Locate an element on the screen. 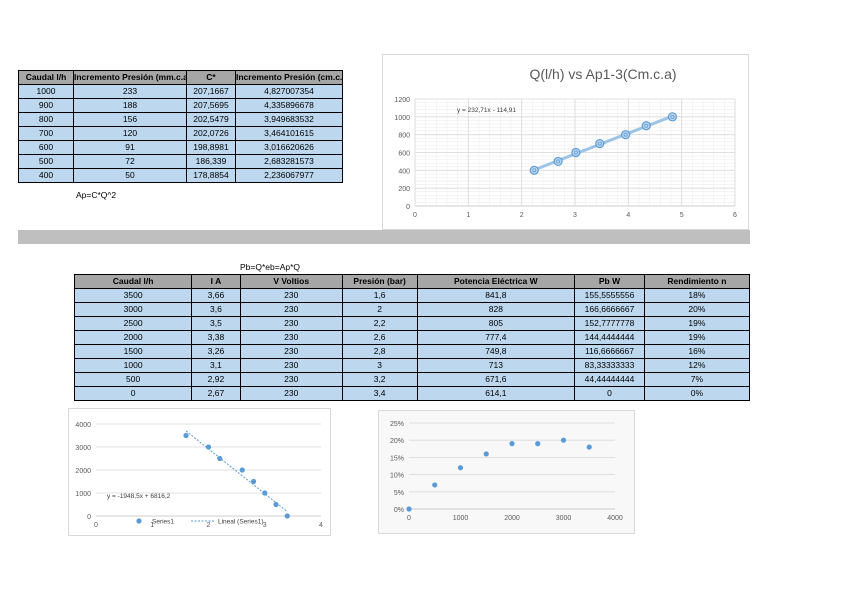 The image size is (848, 599). chart-rendimiento: 0% 5% 10% 15% 20% 25% 0 1000 2000 3000 4000 is located at coordinates (506, 472).